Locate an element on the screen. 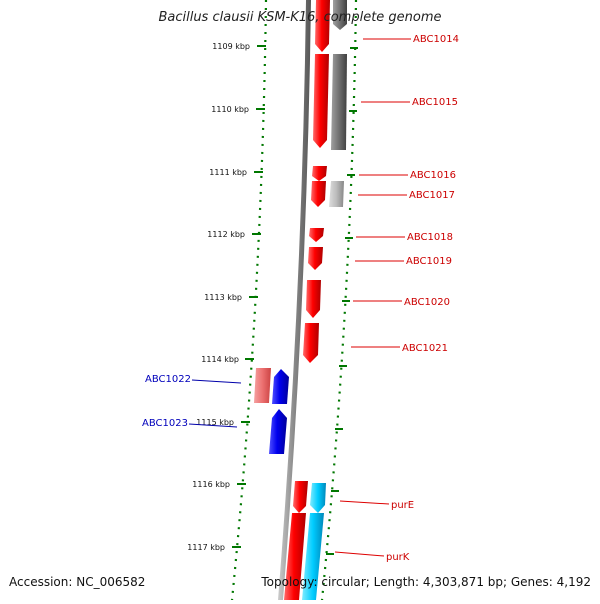 The height and width of the screenshot is (604, 600). gene-label-abc1020: ABC1020 is located at coordinates (427, 302).